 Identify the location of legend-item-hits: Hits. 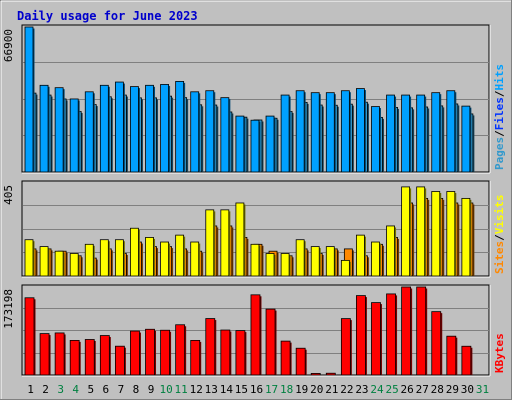
(499, 77).